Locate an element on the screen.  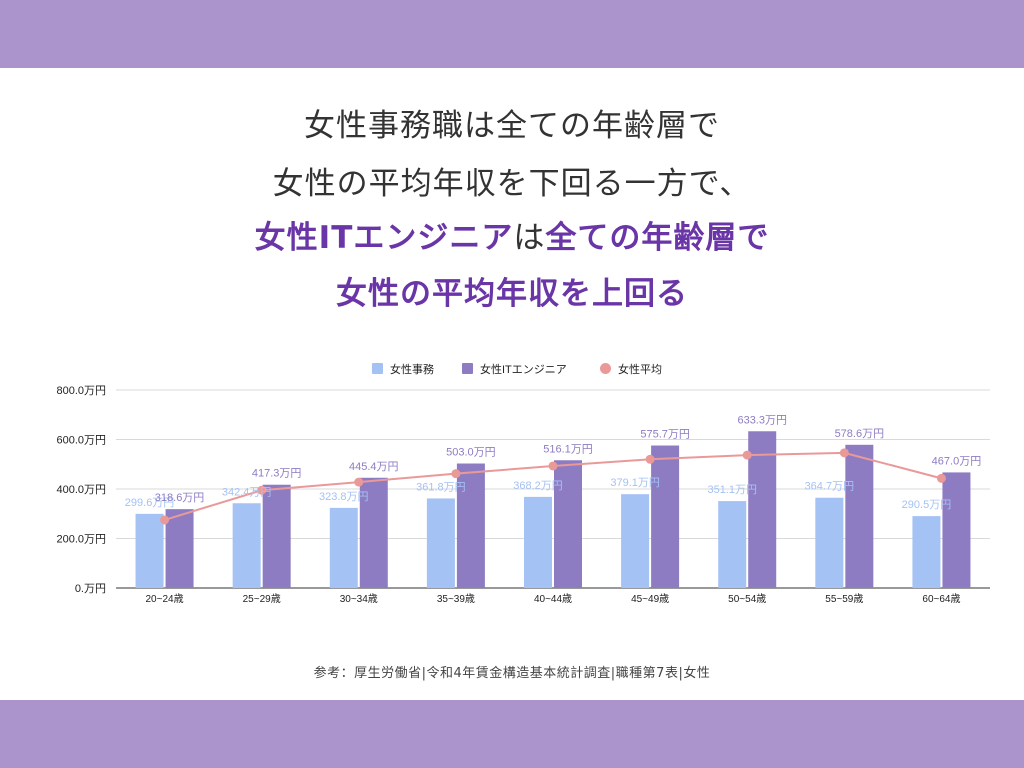
legend-label: 女性平均 is located at coordinates (640, 369).